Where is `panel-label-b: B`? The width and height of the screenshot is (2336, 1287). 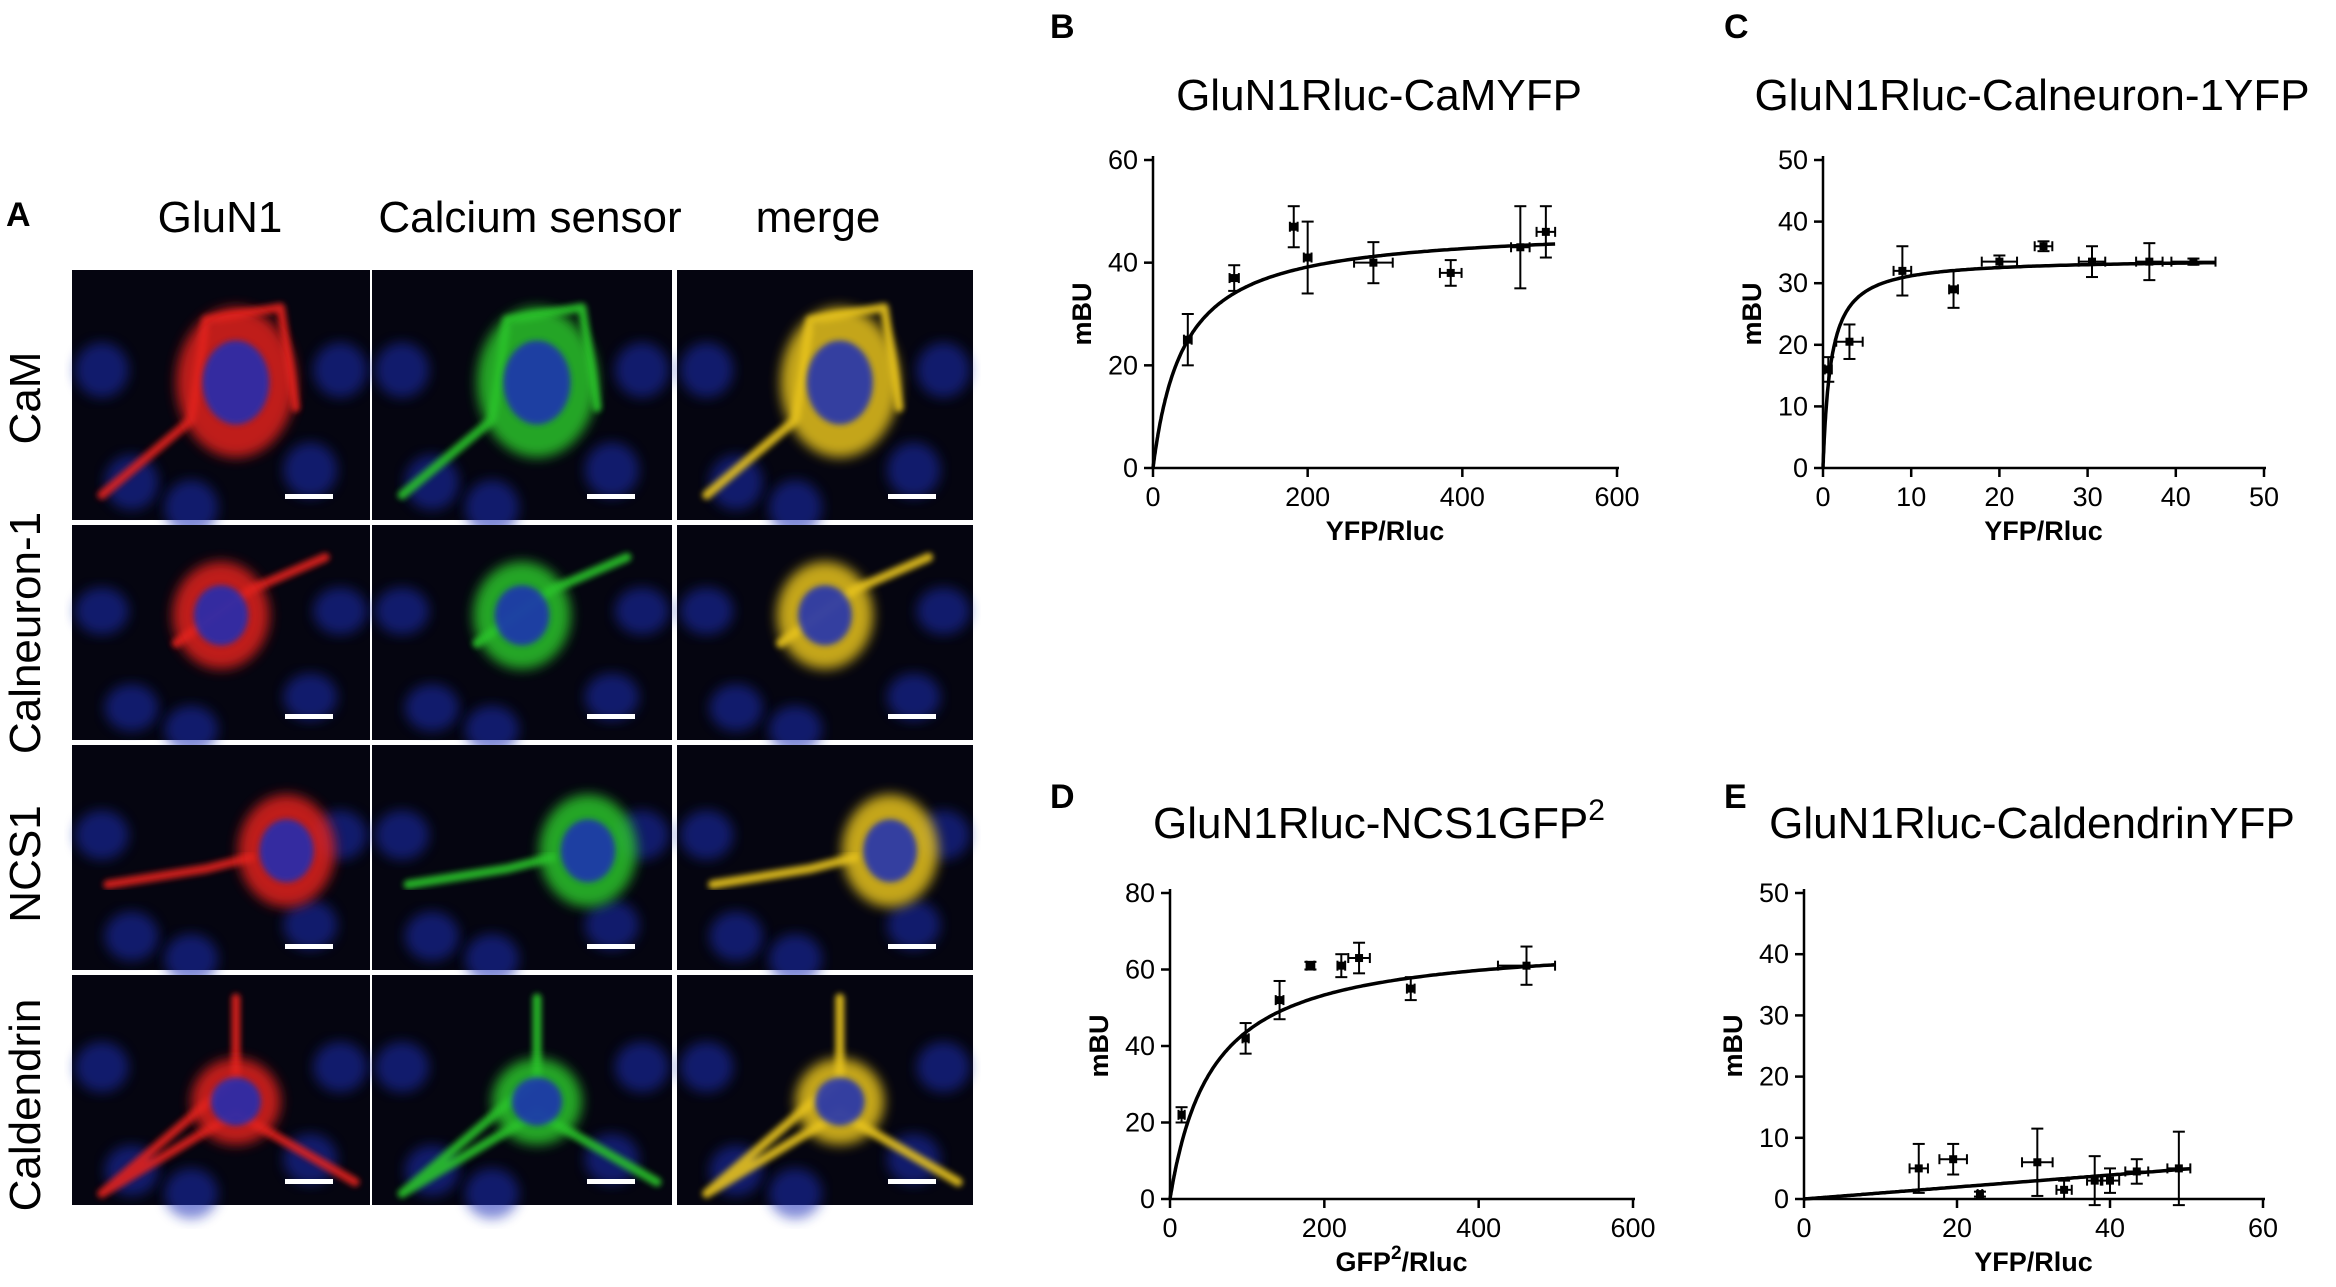
panel-label-b: B is located at coordinates (1062, 27).